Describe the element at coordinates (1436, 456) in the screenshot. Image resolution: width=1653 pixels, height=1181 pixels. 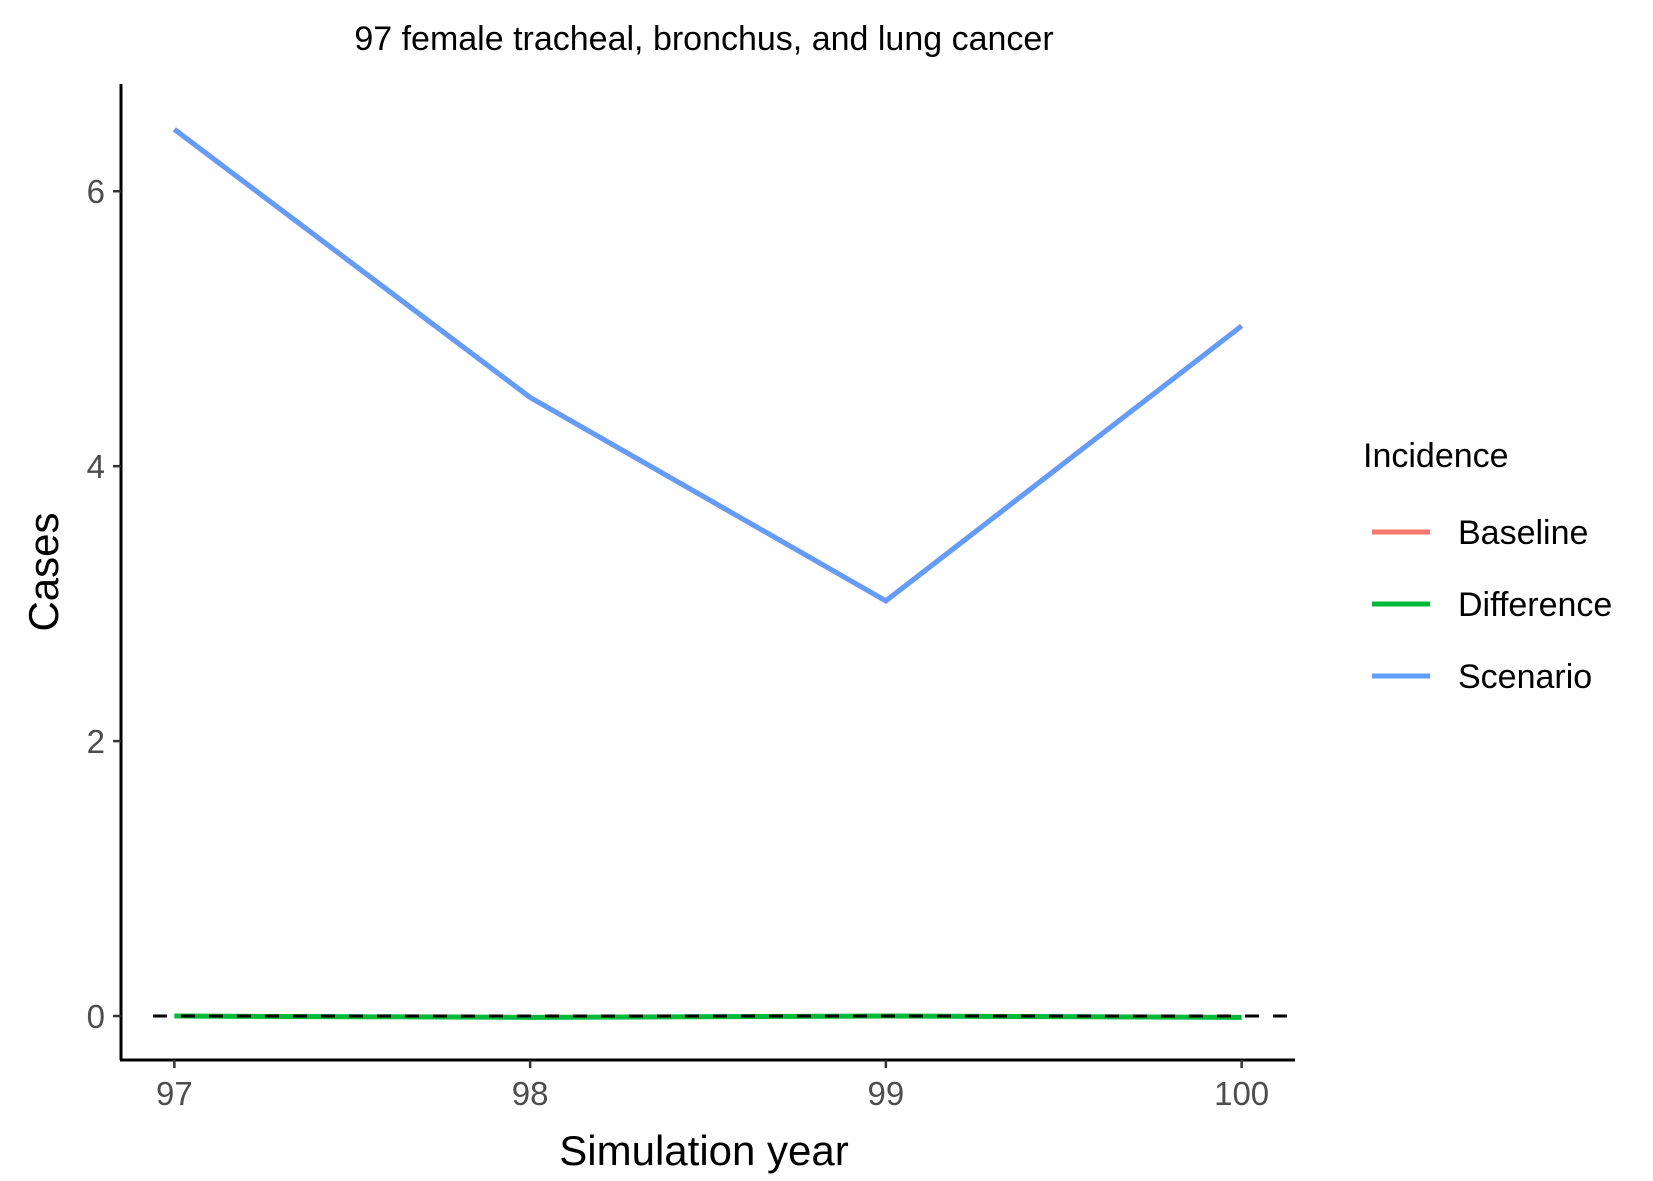
I see `legend-title: Incidence` at that location.